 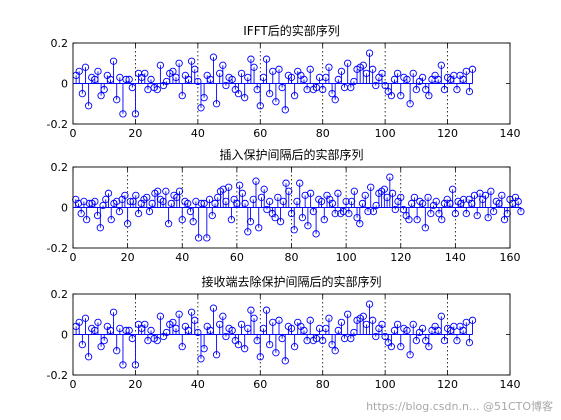 What do you see at coordinates (57, 375) in the screenshot?
I see `y-tick-label: -0.2` at bounding box center [57, 375].